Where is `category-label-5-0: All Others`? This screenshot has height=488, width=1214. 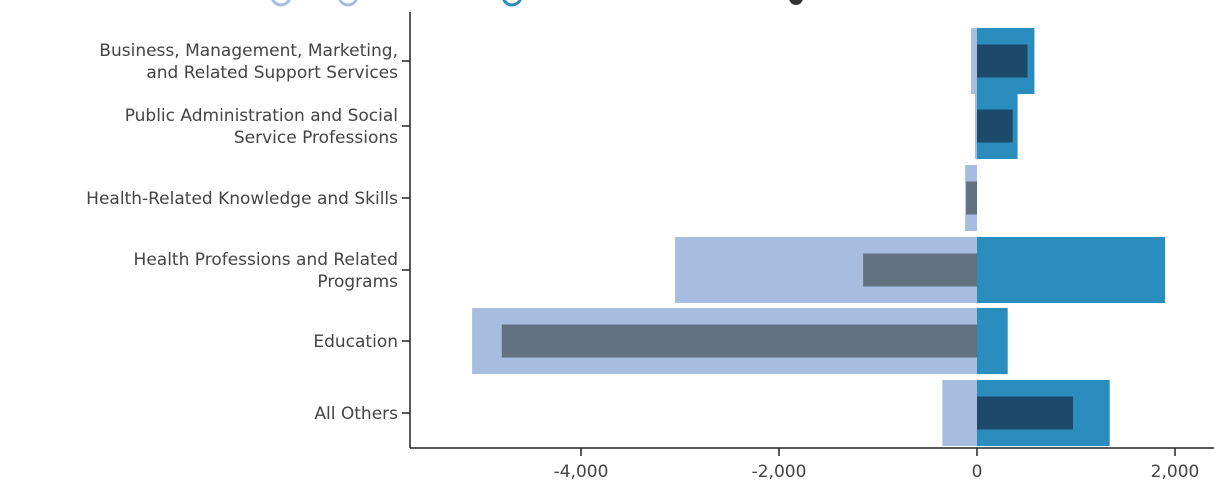
category-label-5-0: All Others is located at coordinates (356, 414).